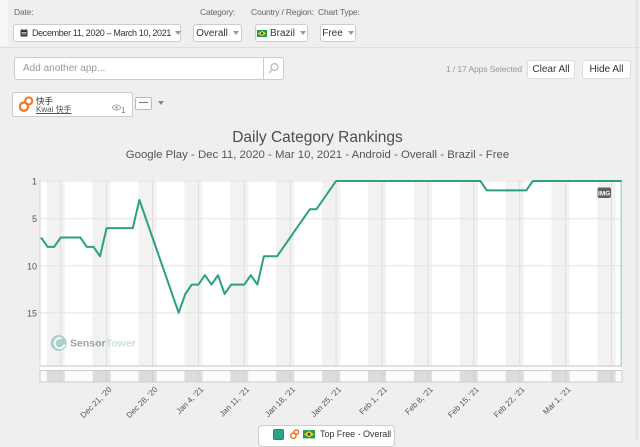  What do you see at coordinates (190, 400) in the screenshot?
I see `svg-text: Jan 4, '21` at bounding box center [190, 400].